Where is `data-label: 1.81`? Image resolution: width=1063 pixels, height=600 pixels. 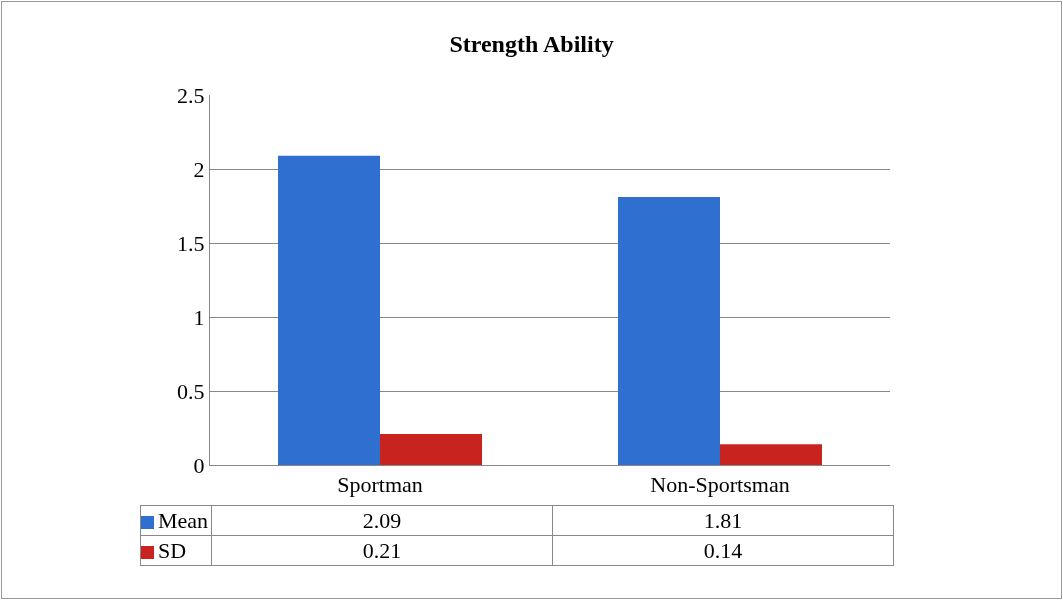
data-label: 1.81 is located at coordinates (723, 520).